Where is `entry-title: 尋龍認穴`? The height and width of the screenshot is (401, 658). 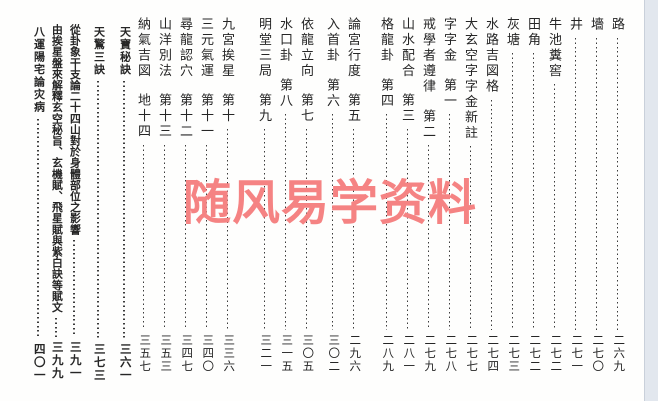
entry-title: 尋龍認穴 is located at coordinates (185, 48).